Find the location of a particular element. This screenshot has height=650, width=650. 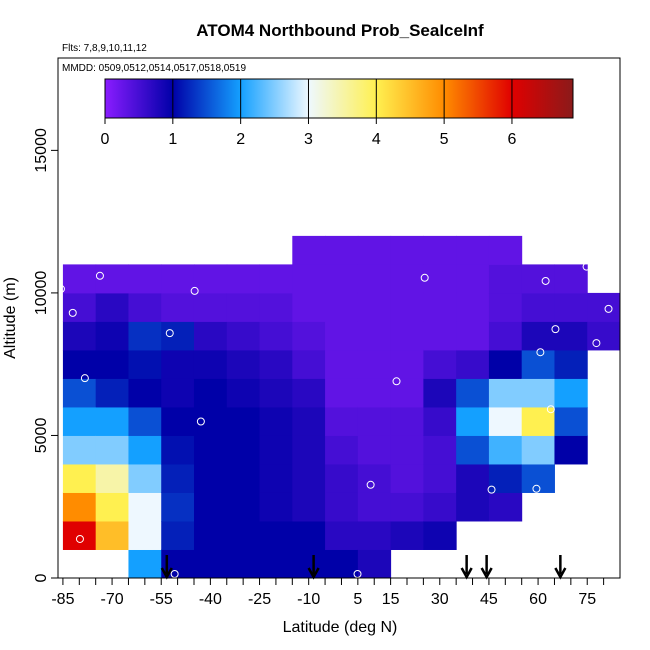

colorbar-tick-label: 1 is located at coordinates (172, 139).